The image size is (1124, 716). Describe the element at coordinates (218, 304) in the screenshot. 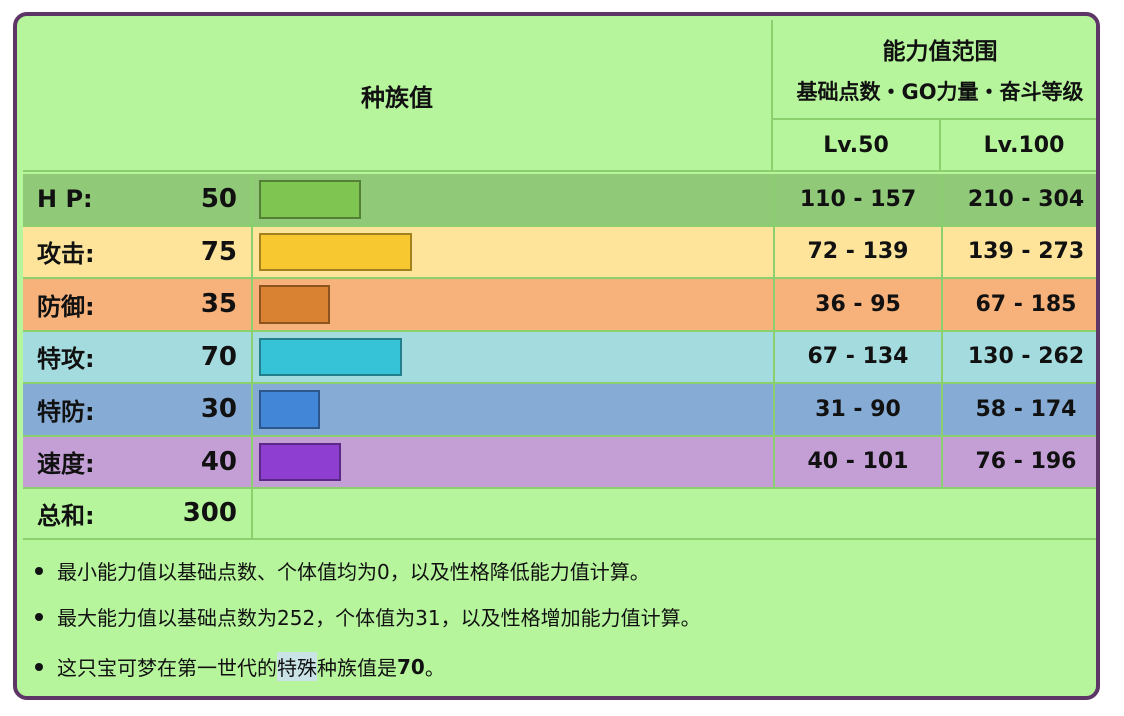

I see `stat-value: 35` at that location.